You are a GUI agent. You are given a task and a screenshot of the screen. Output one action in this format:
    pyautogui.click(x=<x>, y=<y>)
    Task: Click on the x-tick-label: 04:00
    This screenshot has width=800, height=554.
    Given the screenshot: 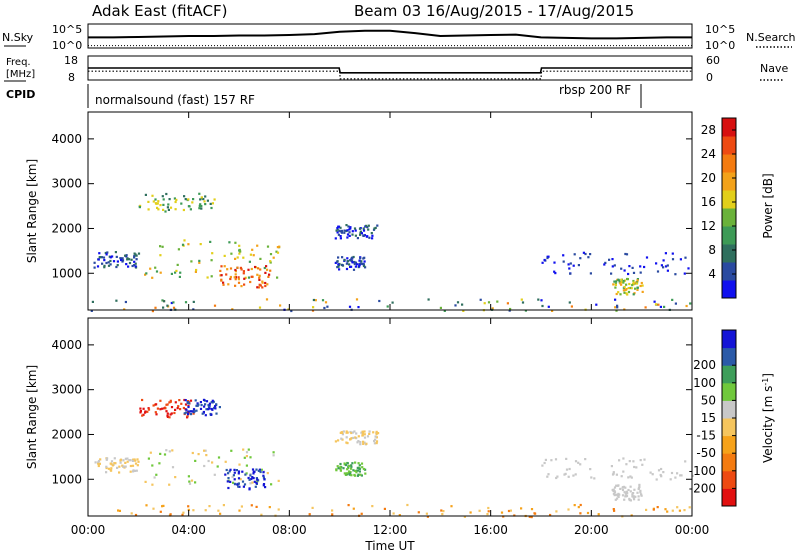 What is the action you would take?
    pyautogui.click(x=188, y=530)
    